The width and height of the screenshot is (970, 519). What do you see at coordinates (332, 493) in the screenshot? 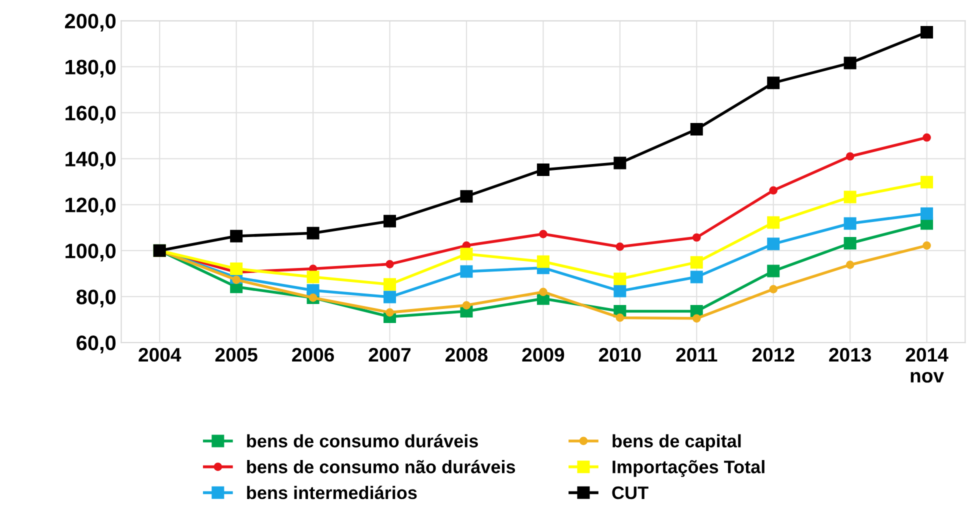
I see `legend-label: bens intermediários` at bounding box center [332, 493].